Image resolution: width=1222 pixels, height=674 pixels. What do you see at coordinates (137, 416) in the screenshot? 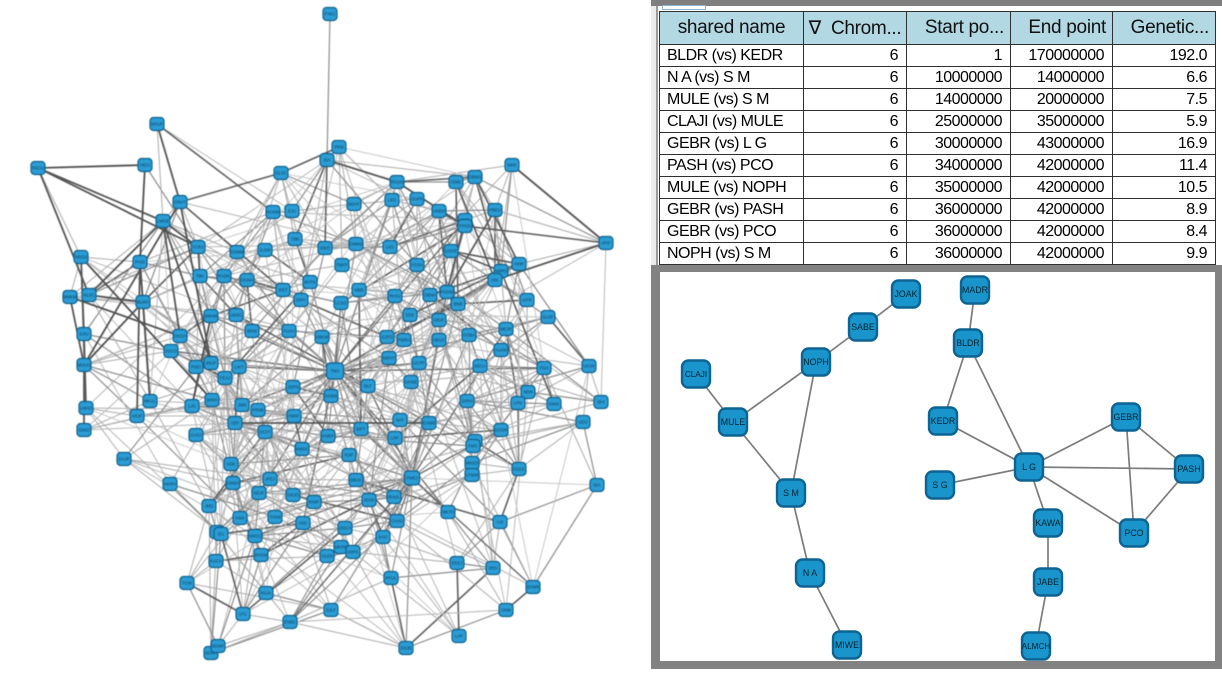
I see `svg-text: ARJF` at bounding box center [137, 416].